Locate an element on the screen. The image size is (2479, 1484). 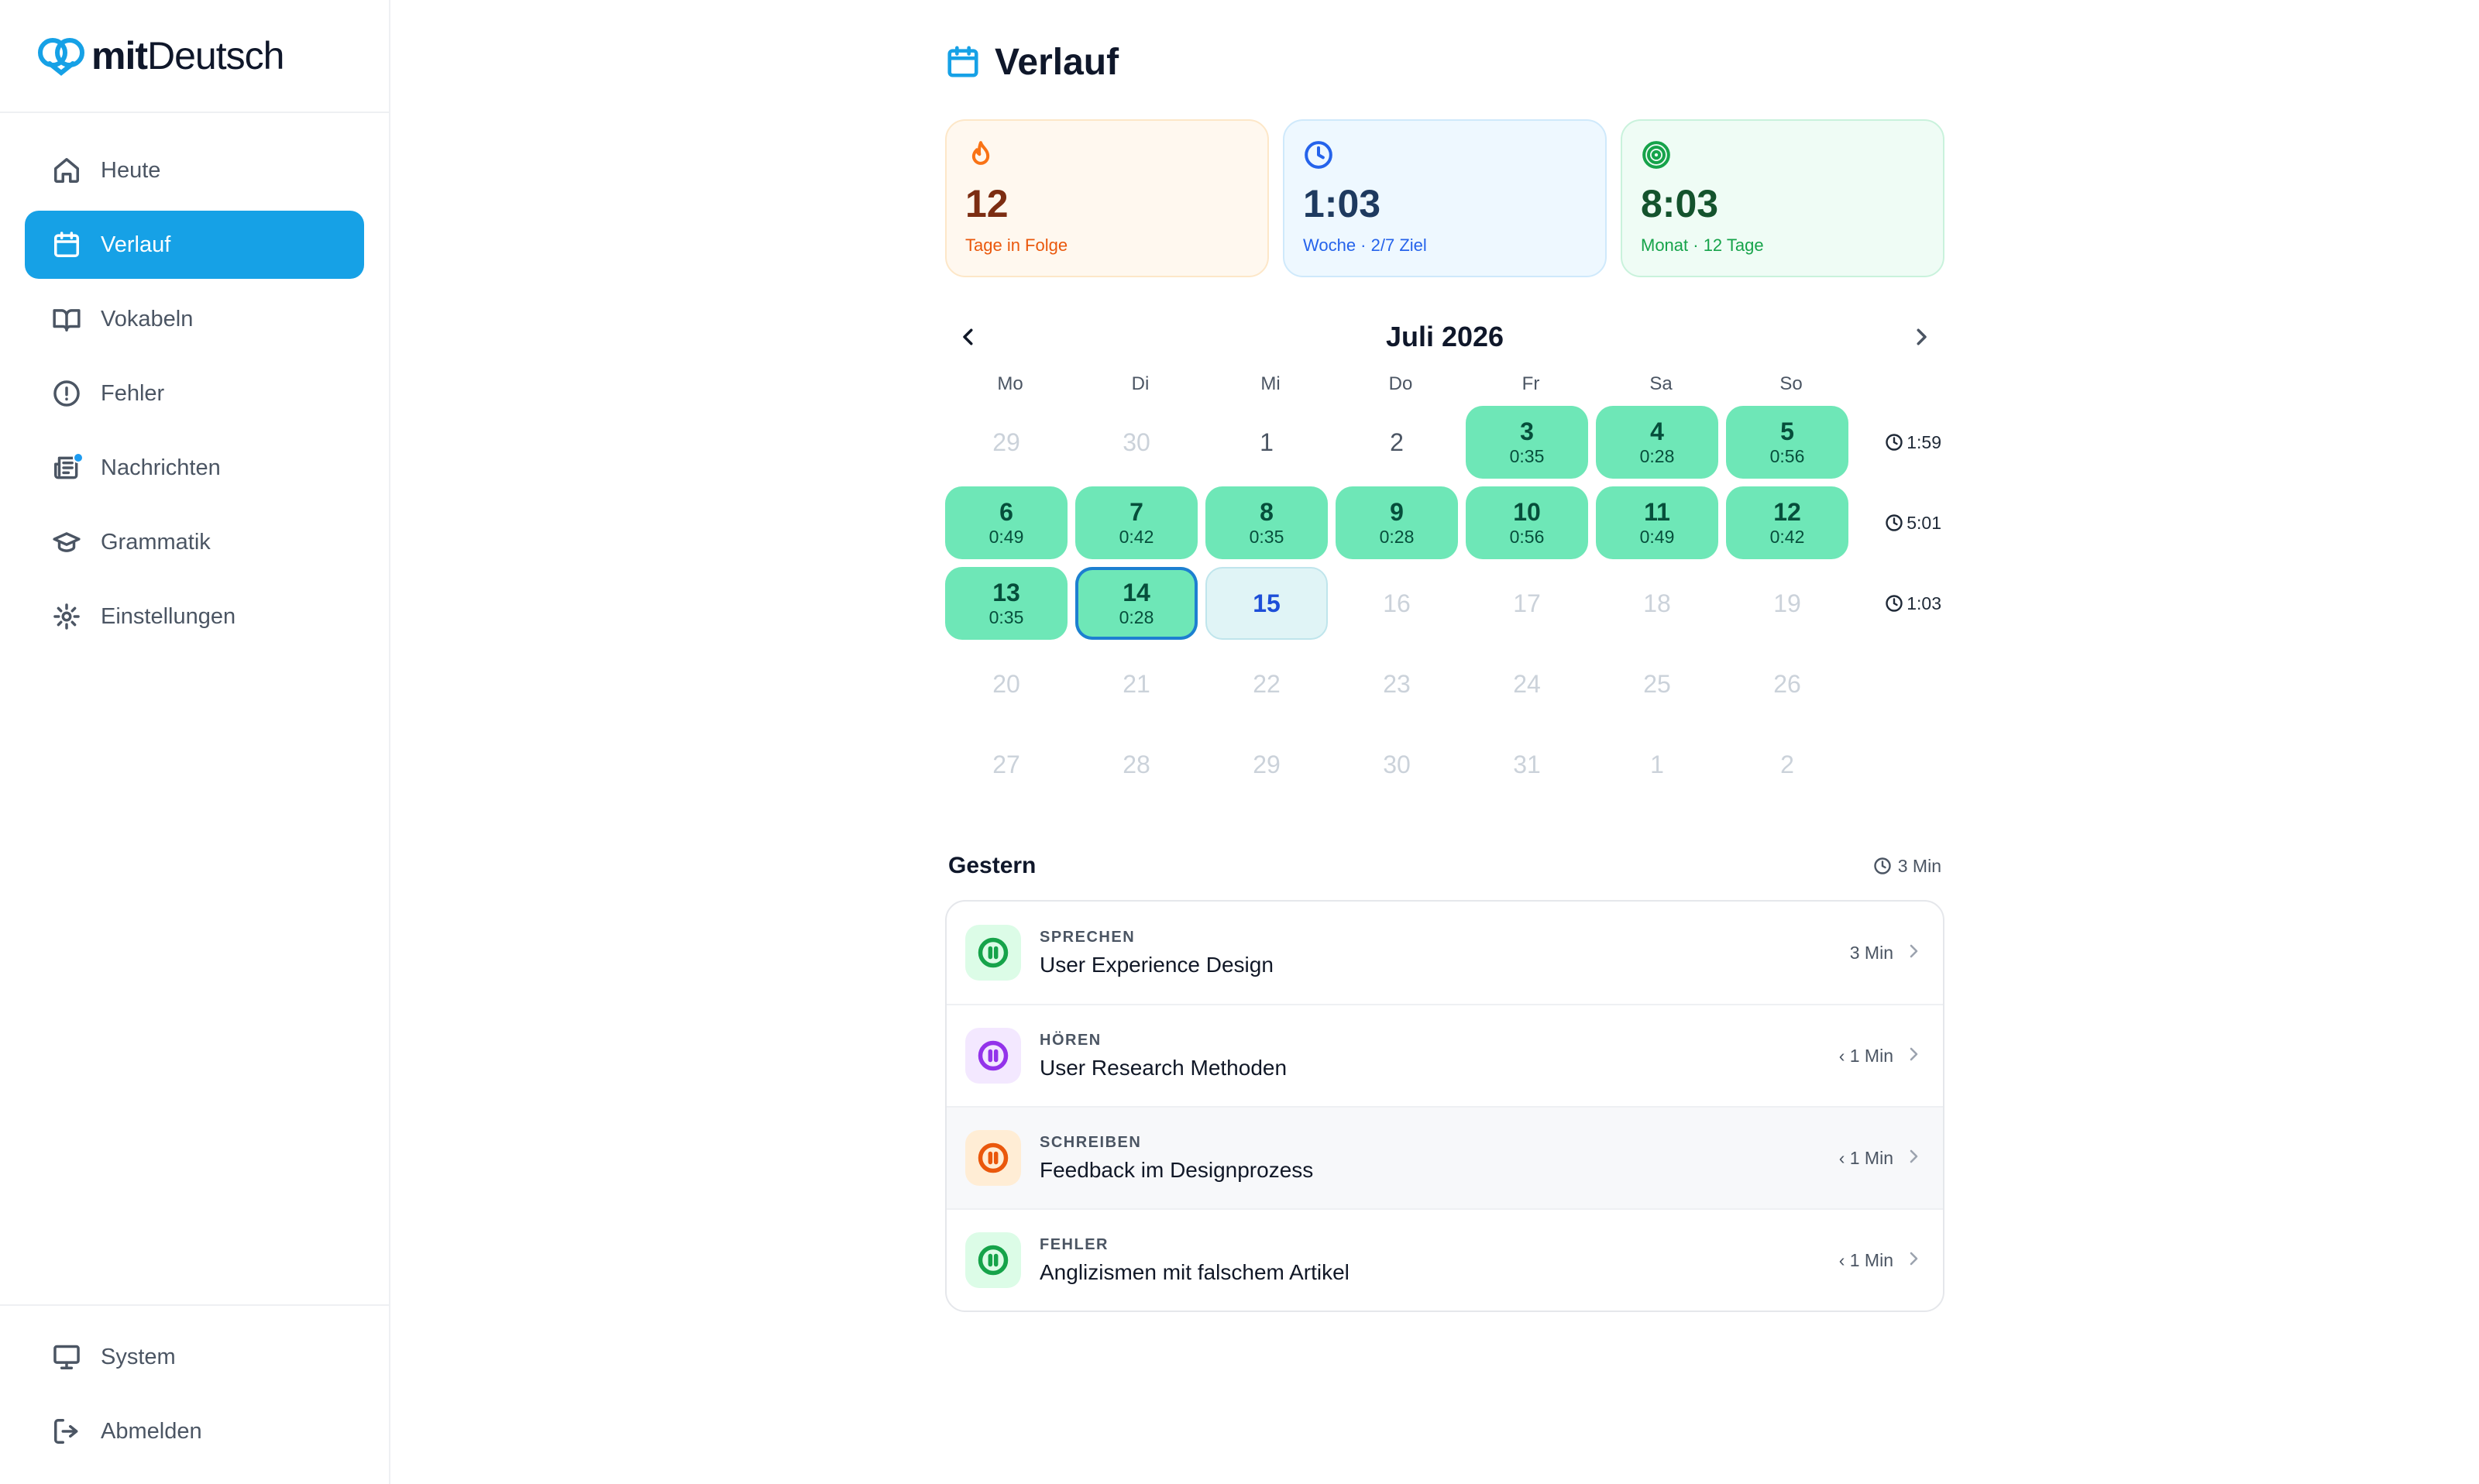
calendar-day-number: 24 is located at coordinates (1527, 684).